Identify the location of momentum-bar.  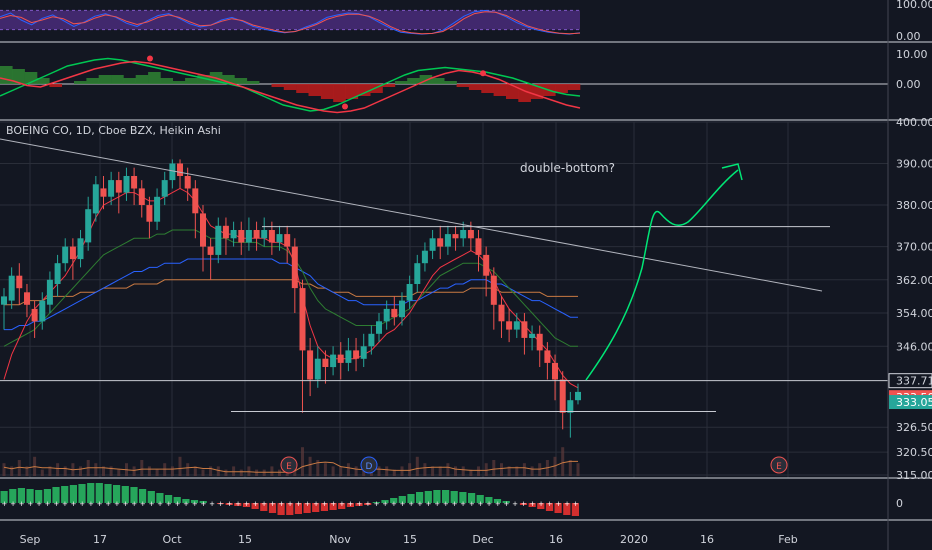
(278, 85).